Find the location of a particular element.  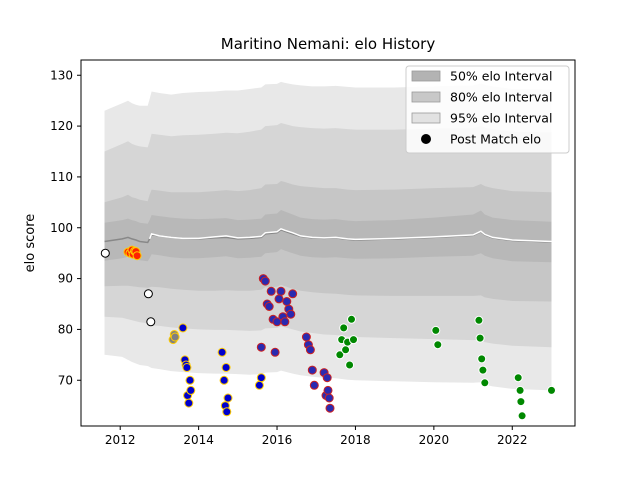

data-point-red is located at coordinates (137, 256).